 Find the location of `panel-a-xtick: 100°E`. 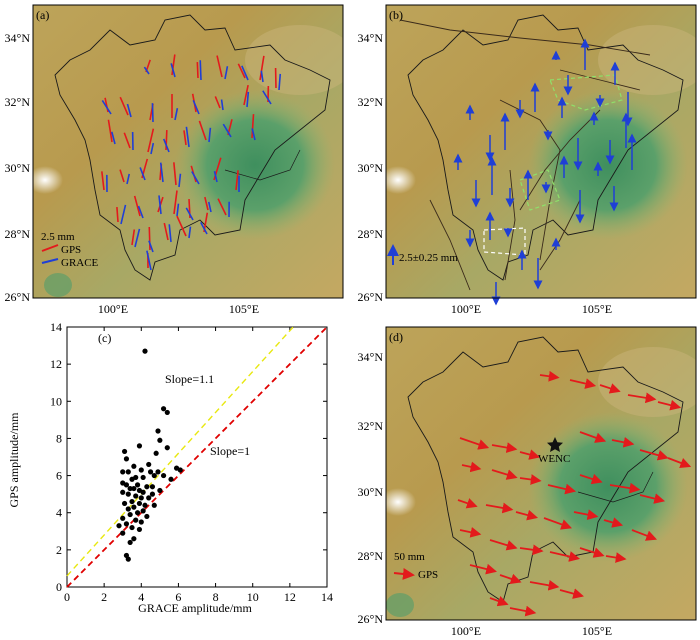

panel-a-xtick: 100°E is located at coordinates (113, 309).